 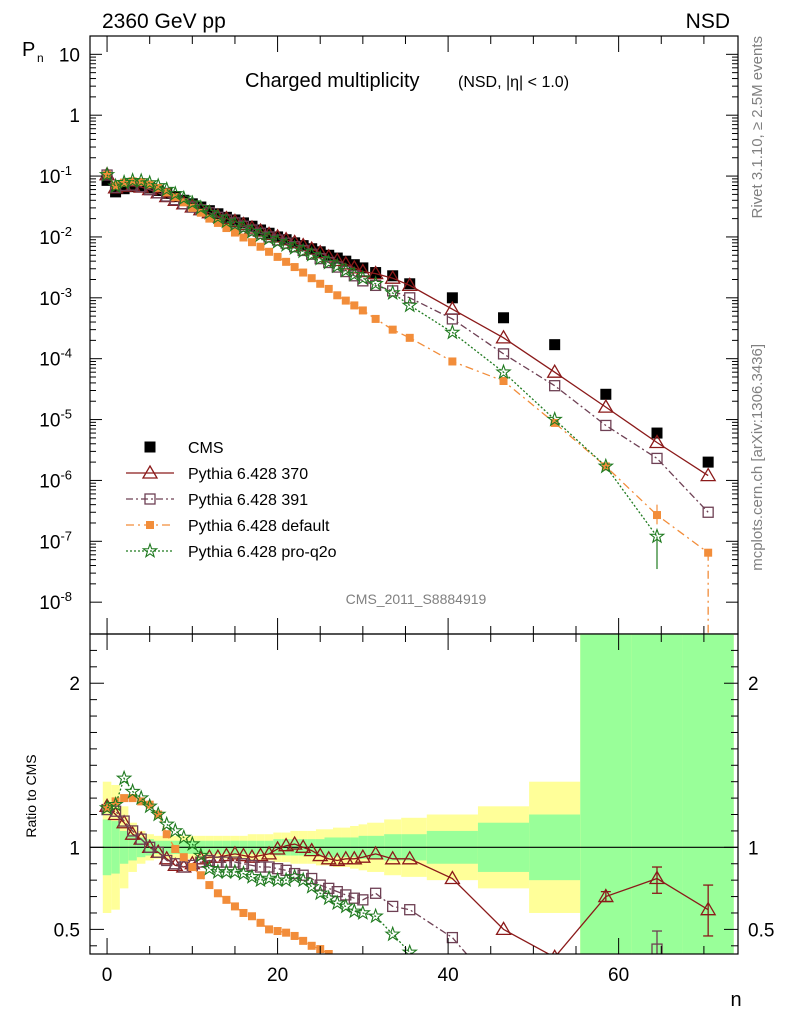 What do you see at coordinates (618, 975) in the screenshot?
I see `x-tick-label: 60` at bounding box center [618, 975].